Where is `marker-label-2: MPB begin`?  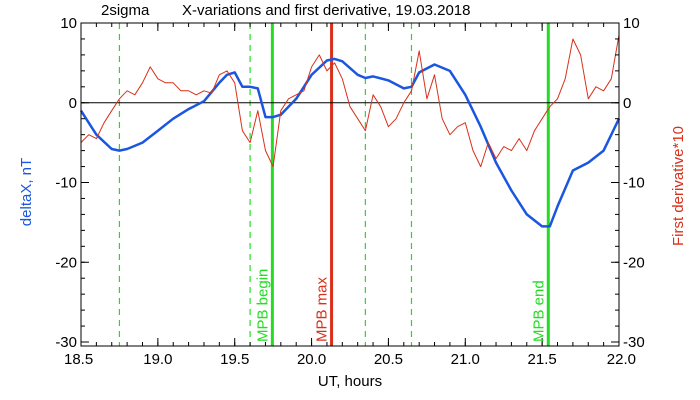 marker-label-2: MPB begin is located at coordinates (262, 305).